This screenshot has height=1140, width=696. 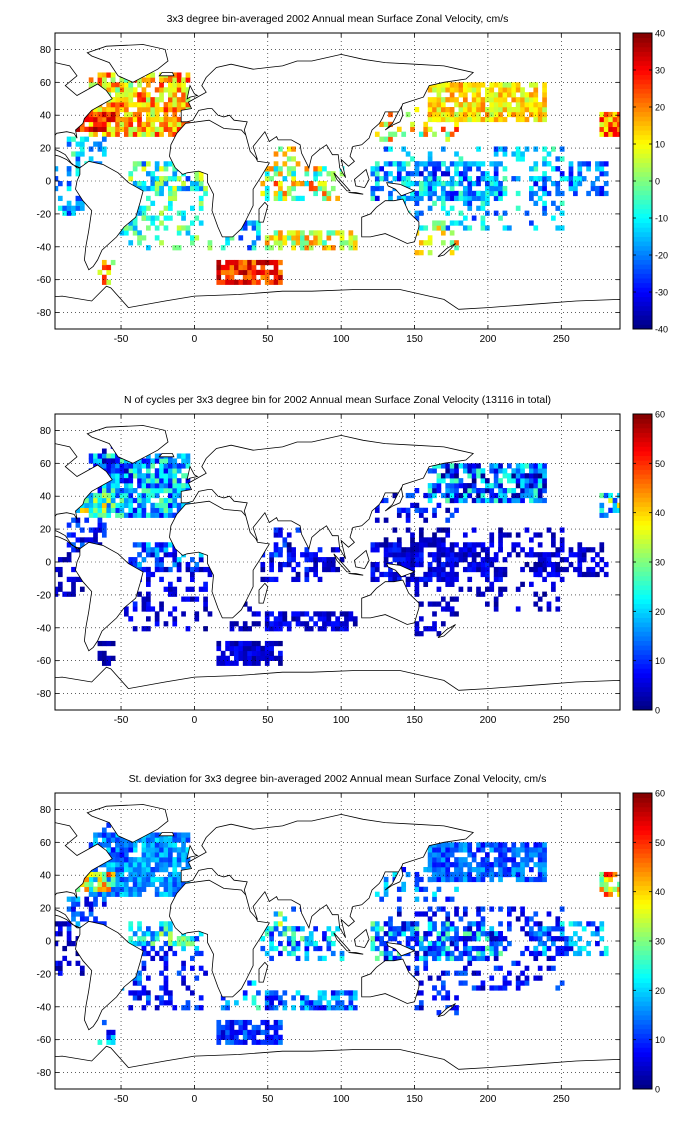 What do you see at coordinates (44, 247) in the screenshot?
I see `y-tick-label: -40` at bounding box center [44, 247].